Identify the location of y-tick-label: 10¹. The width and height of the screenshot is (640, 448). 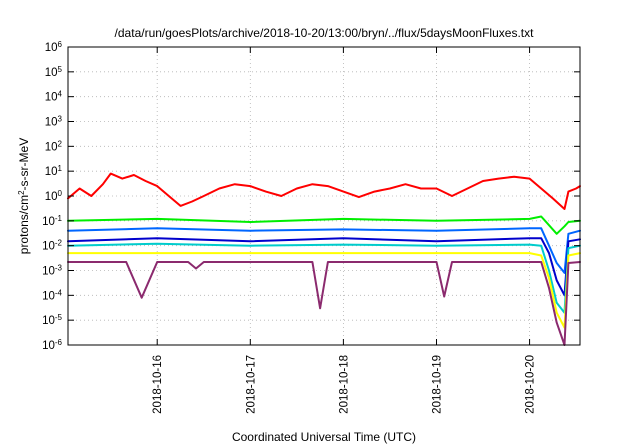
(54, 171).